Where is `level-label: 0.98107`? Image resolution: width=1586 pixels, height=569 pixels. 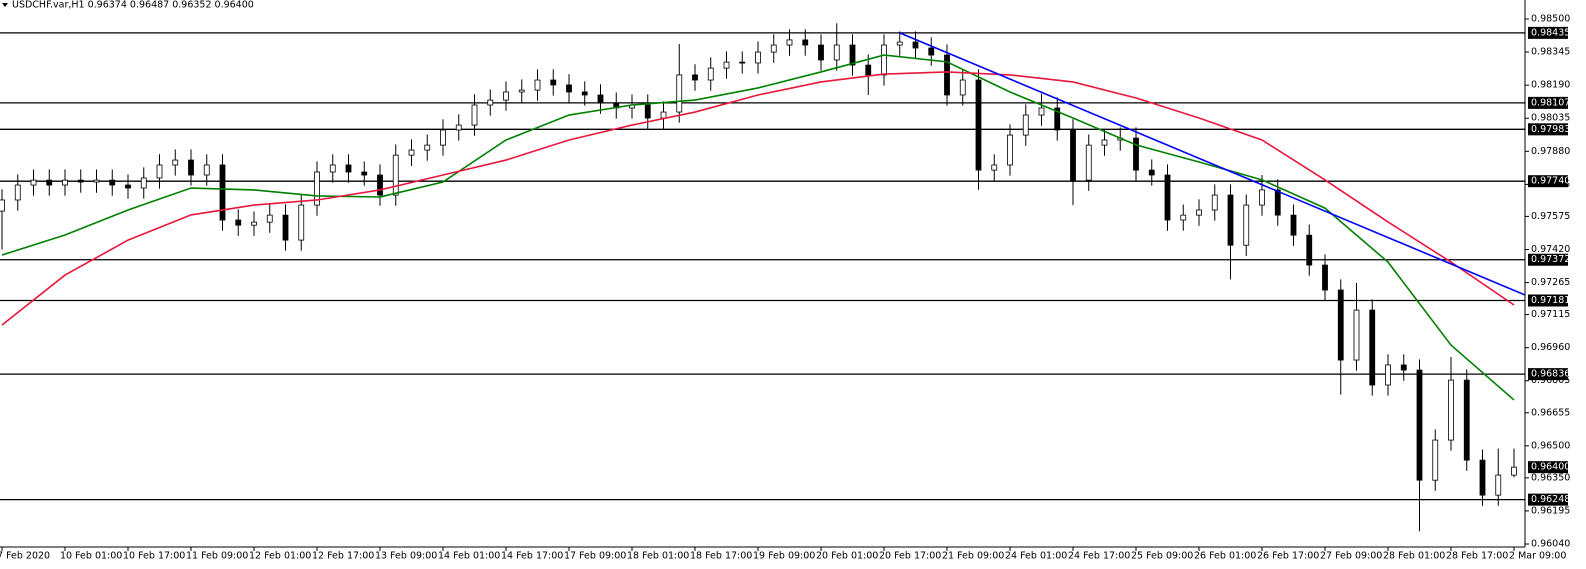 level-label: 0.98107 is located at coordinates (1550, 102).